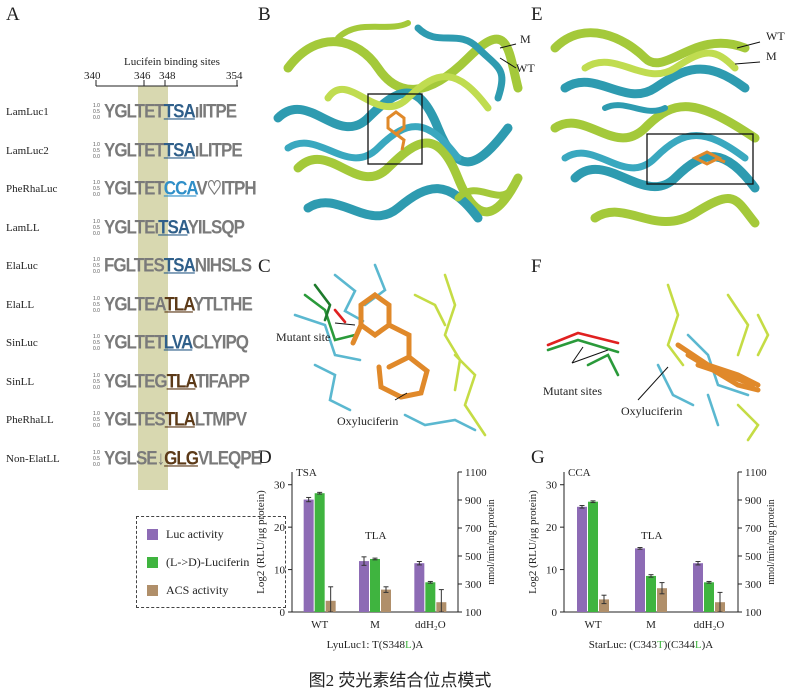 This screenshot has width=800, height=695. I want to click on alignment-axis, so click(166, 285).